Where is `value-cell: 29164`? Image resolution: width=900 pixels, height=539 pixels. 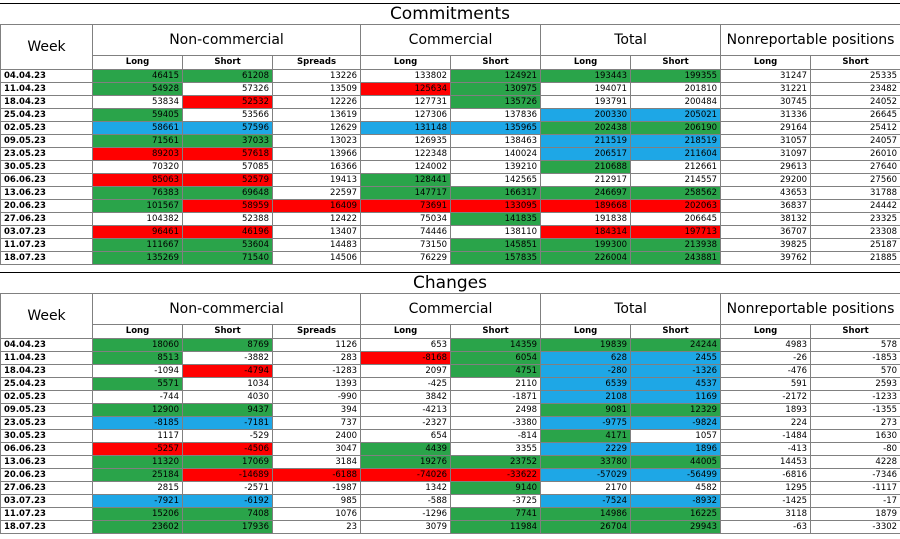 value-cell: 29164 is located at coordinates (766, 128).